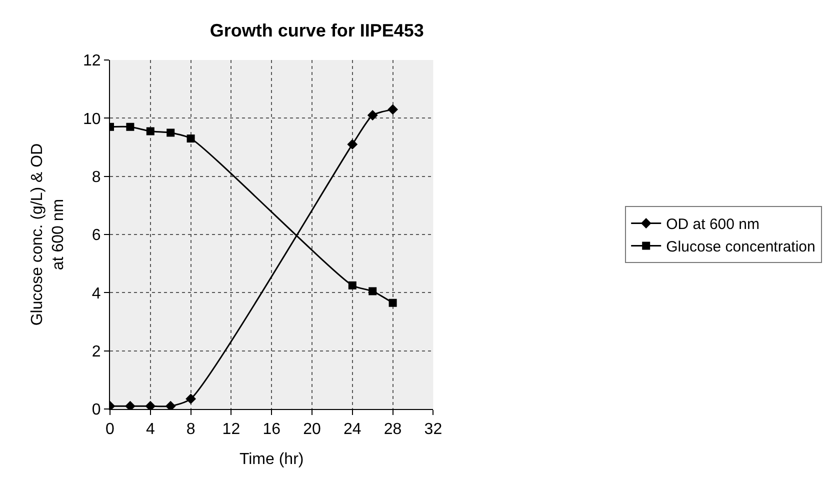  What do you see at coordinates (353, 429) in the screenshot?
I see `x-tick-label: 24` at bounding box center [353, 429].